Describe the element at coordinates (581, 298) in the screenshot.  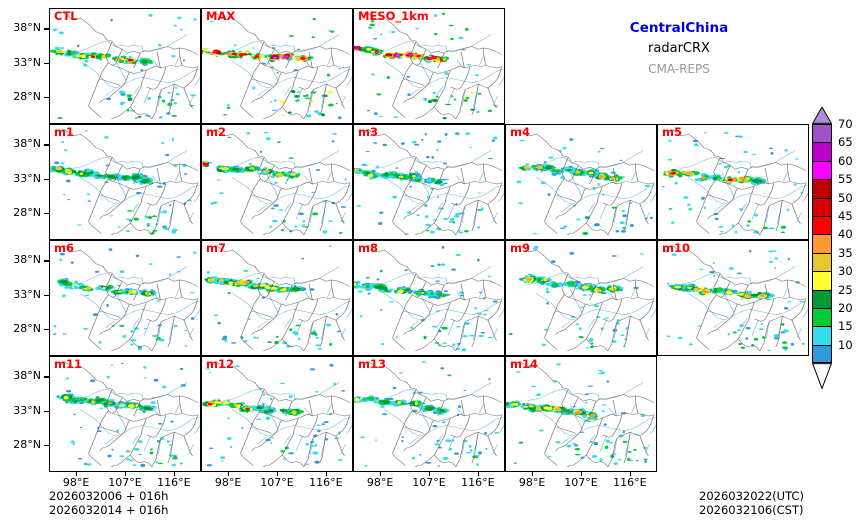
I see `map-panel-m9: m9` at that location.